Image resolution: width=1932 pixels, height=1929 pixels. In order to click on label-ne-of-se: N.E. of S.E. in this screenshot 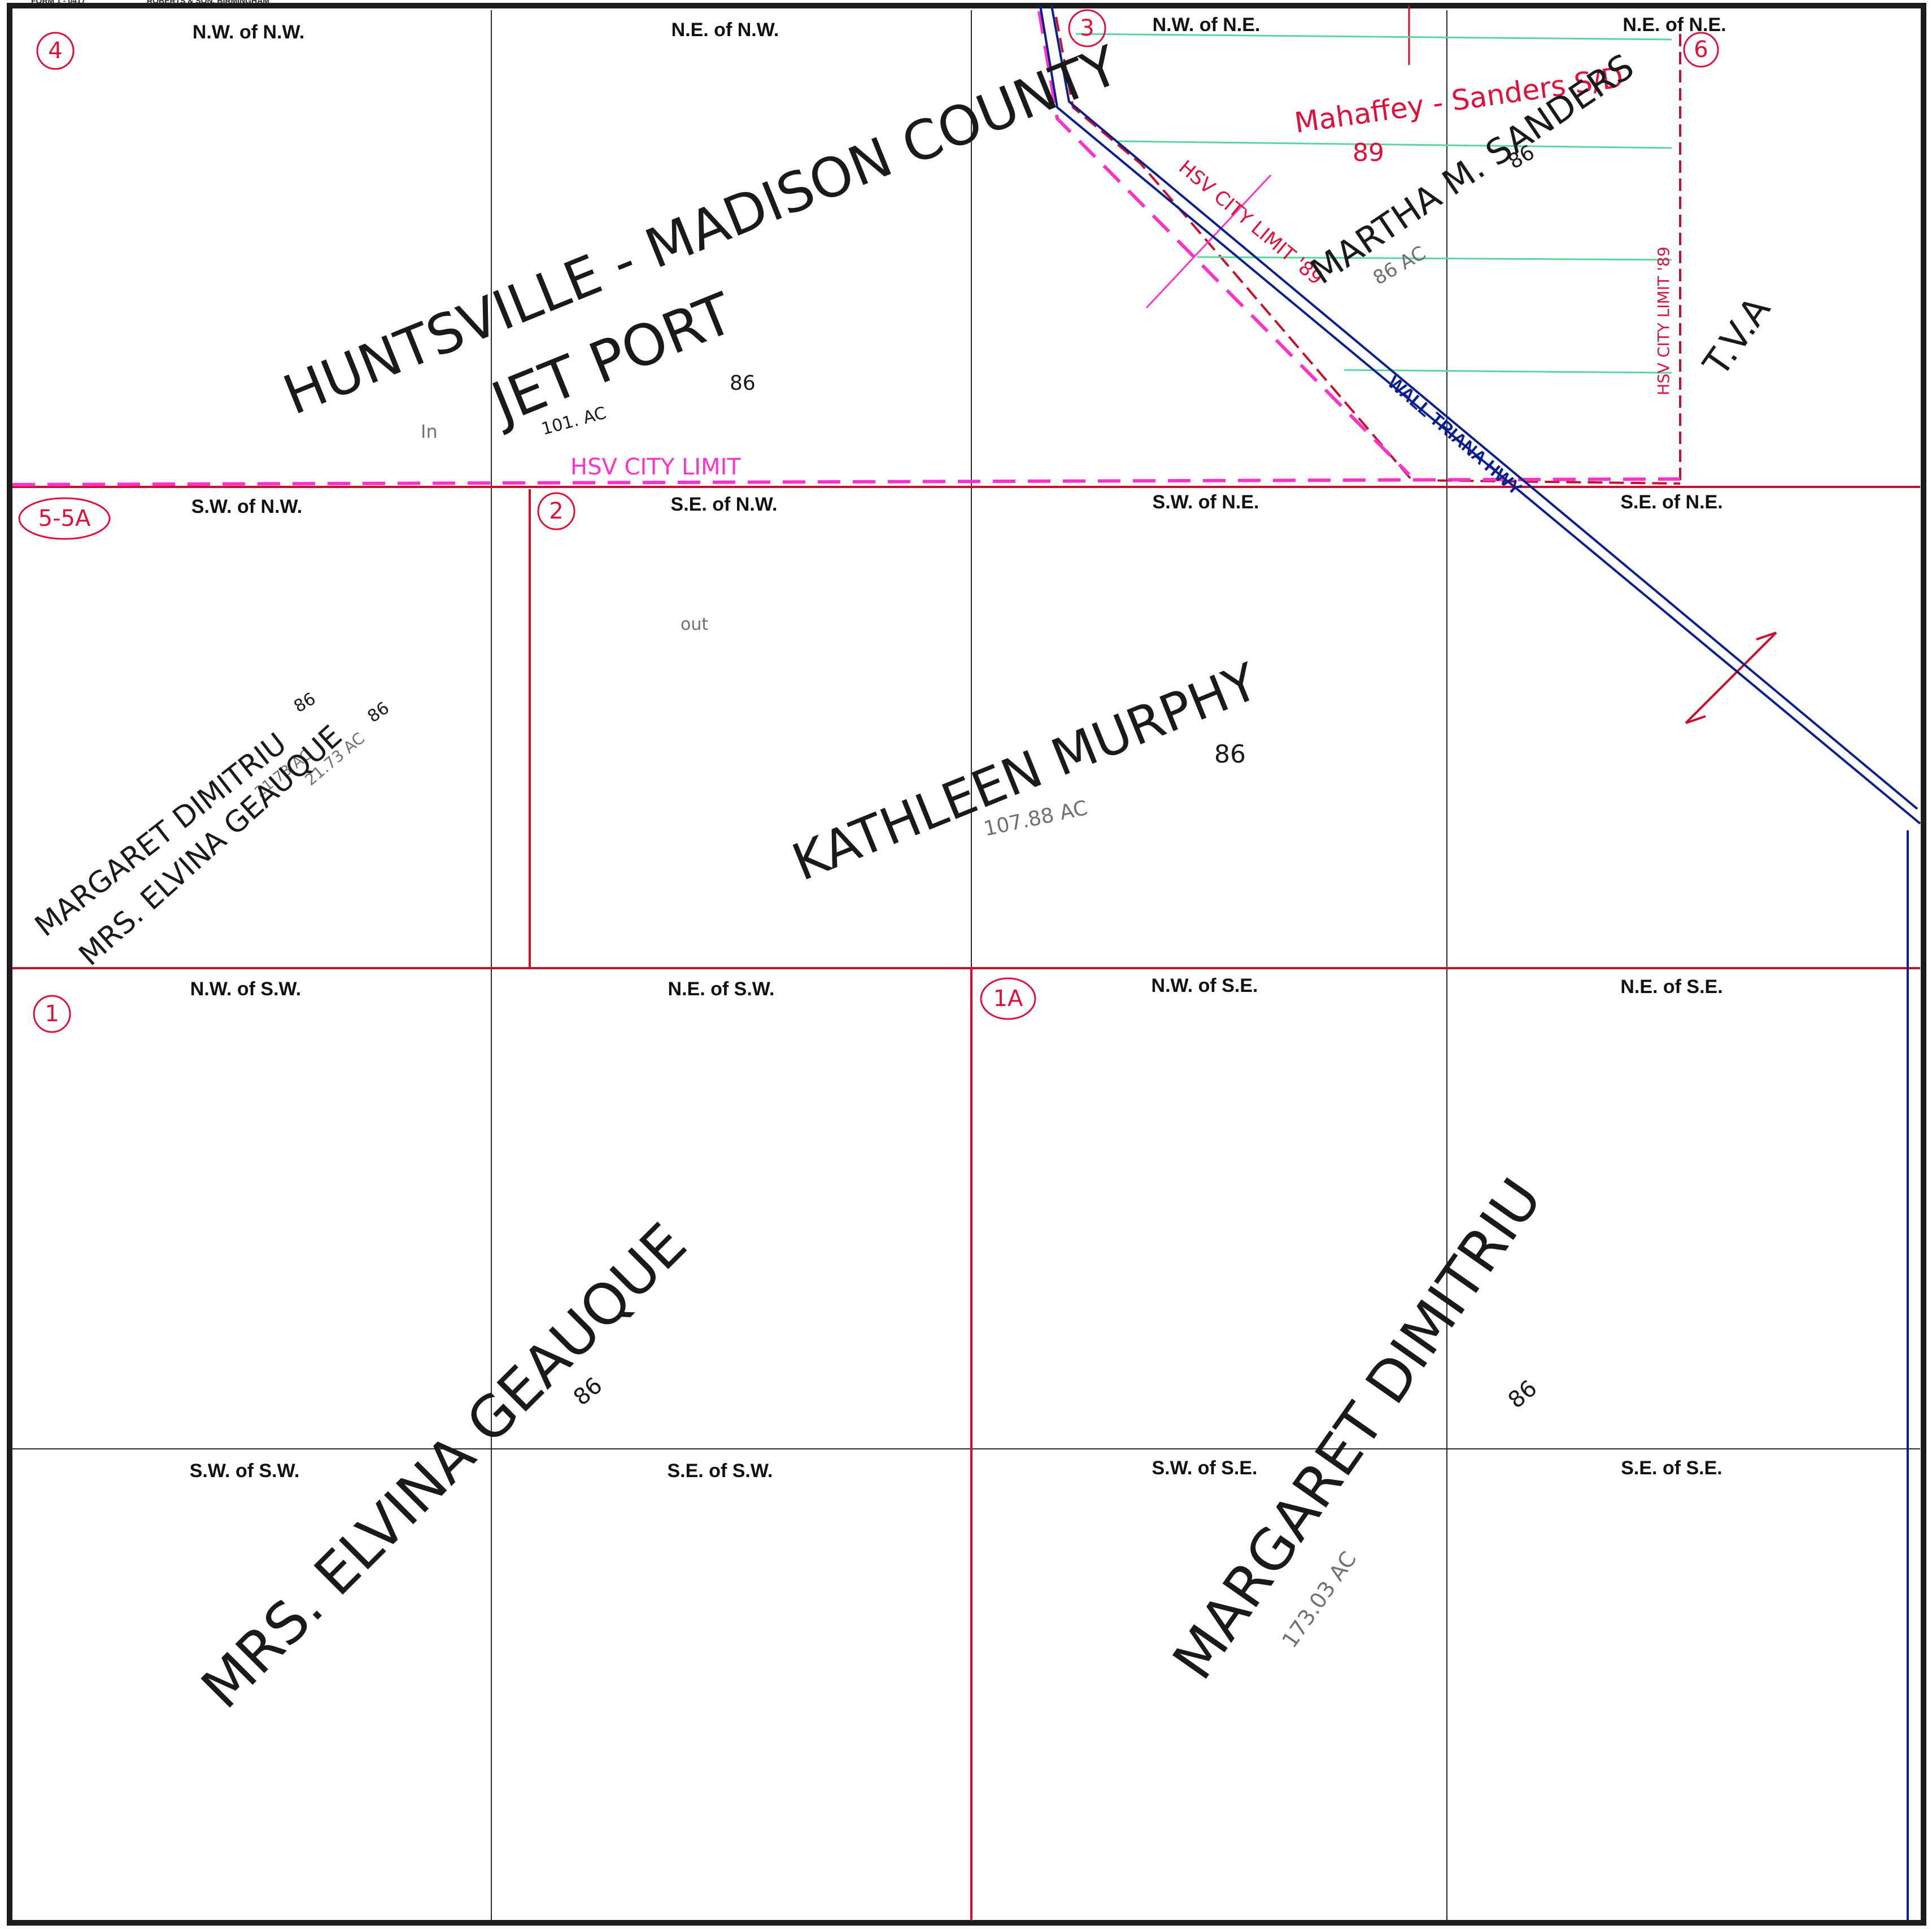, I will do `click(1671, 987)`.